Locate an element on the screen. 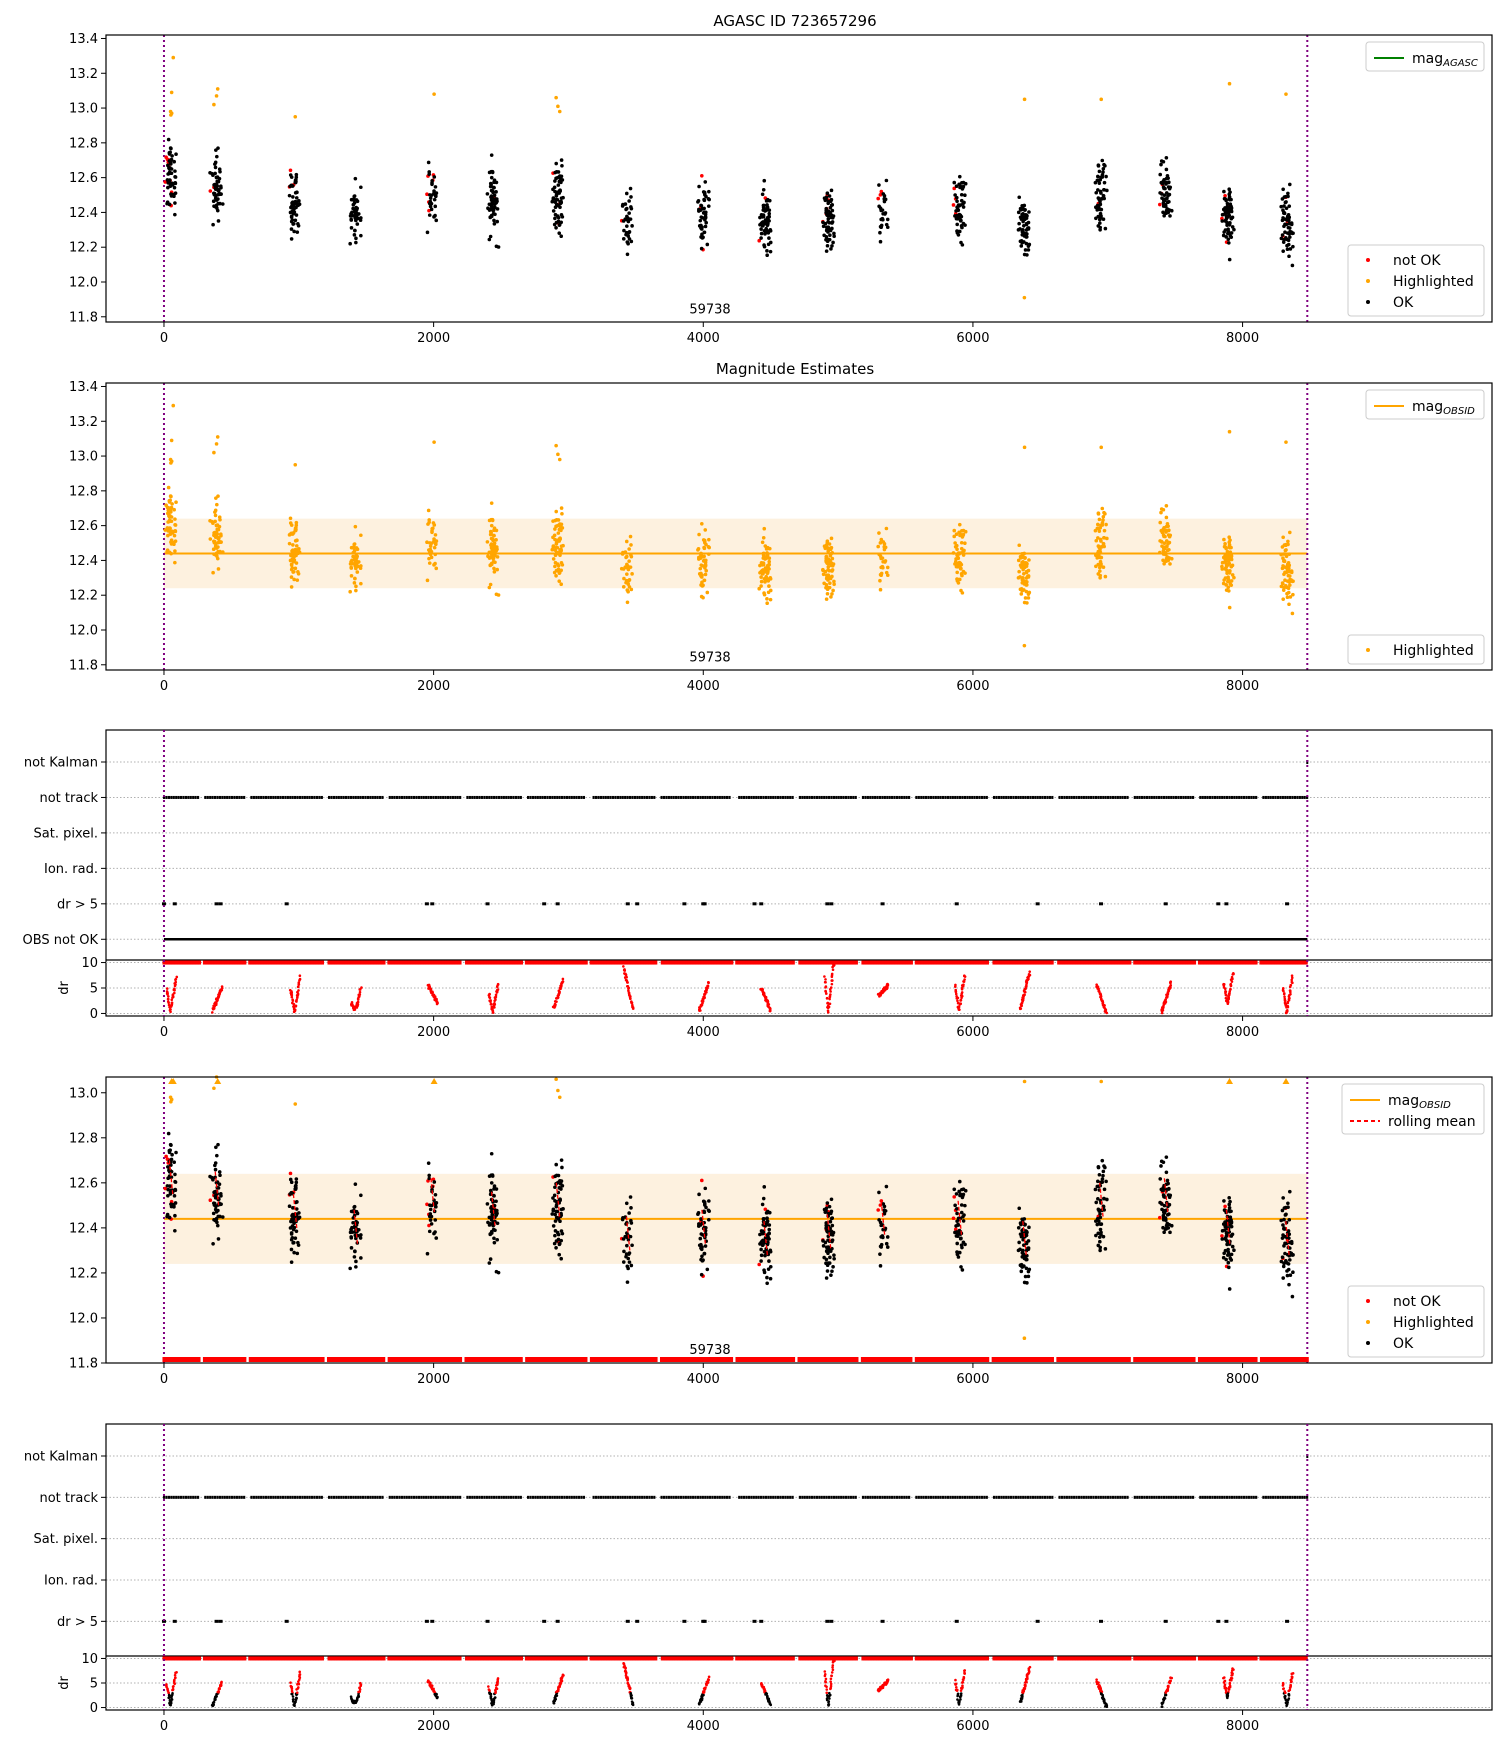 The image size is (1500, 1750). x-tick-label: 0 is located at coordinates (164, 686).